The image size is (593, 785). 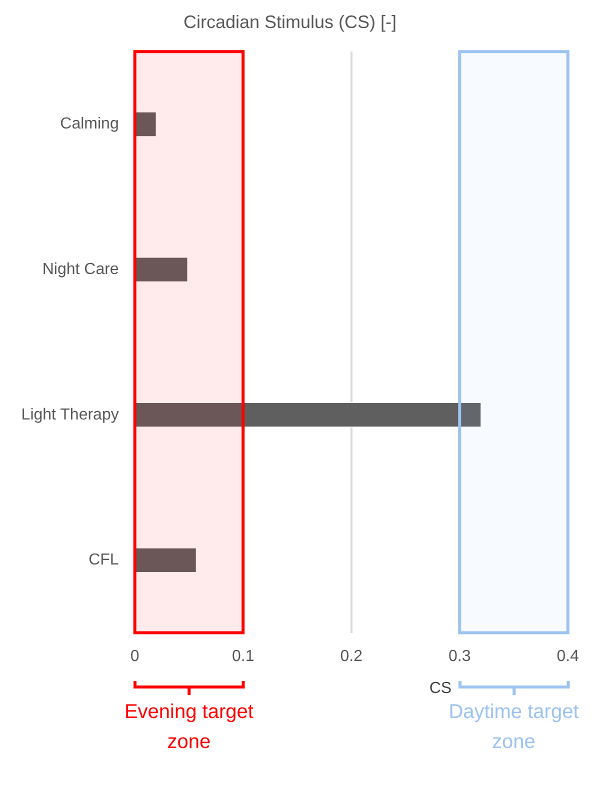 What do you see at coordinates (243, 656) in the screenshot?
I see `x-tick-label: 0.1` at bounding box center [243, 656].